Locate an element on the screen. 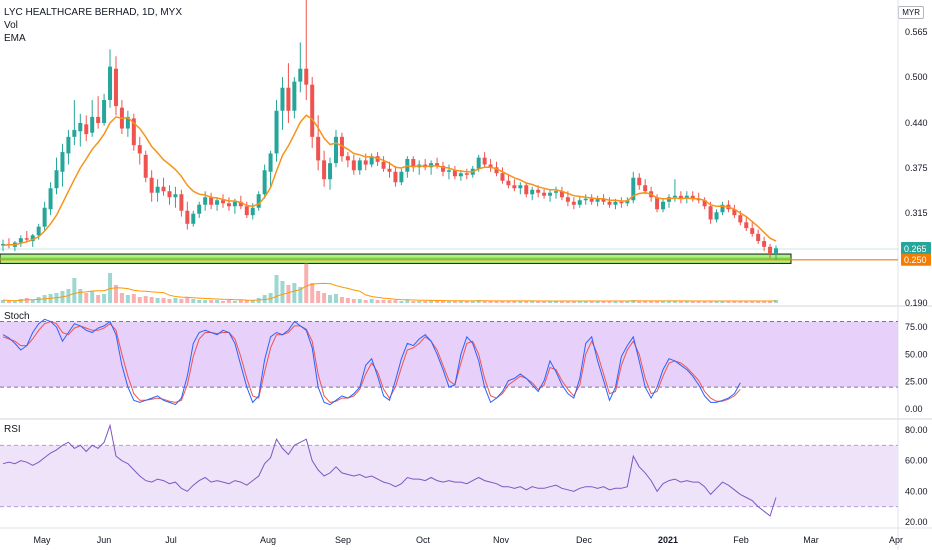 The width and height of the screenshot is (932, 550). price-axis-tick: 0.440 is located at coordinates (916, 123).